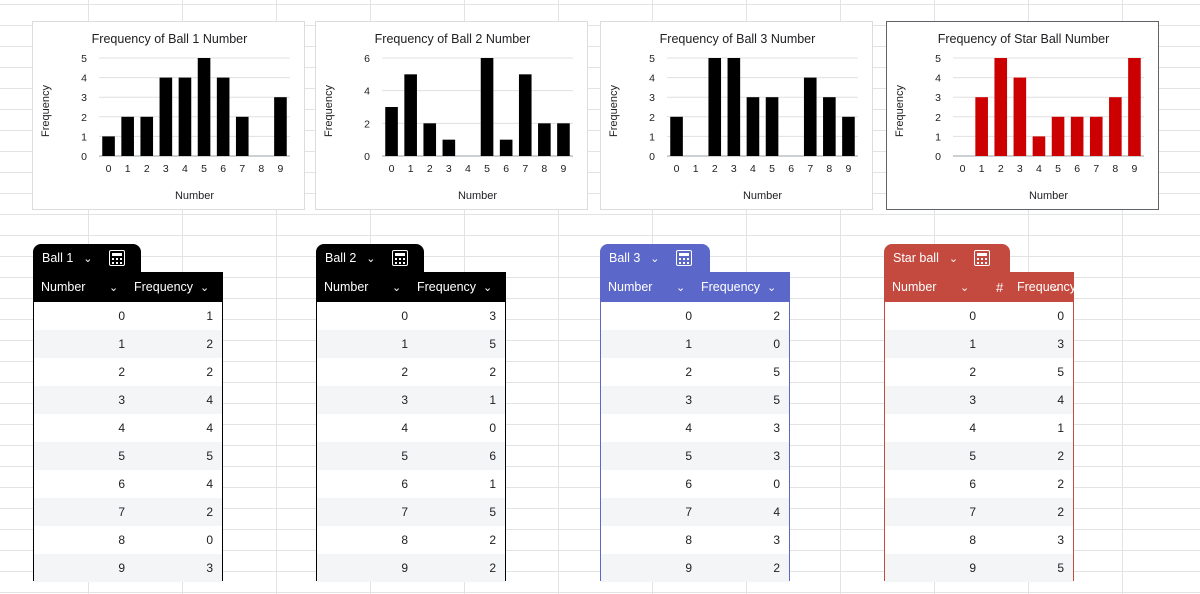 This screenshot has height=594, width=1200. What do you see at coordinates (128, 568) in the screenshot?
I see `table-row: 9 3` at bounding box center [128, 568].